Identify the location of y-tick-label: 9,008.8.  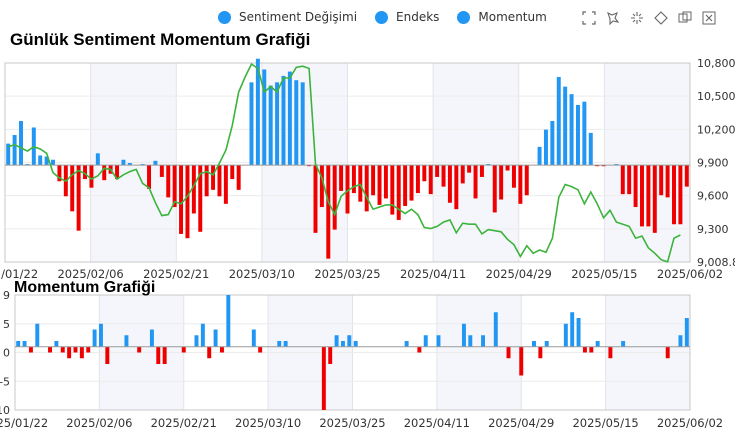
(716, 262).